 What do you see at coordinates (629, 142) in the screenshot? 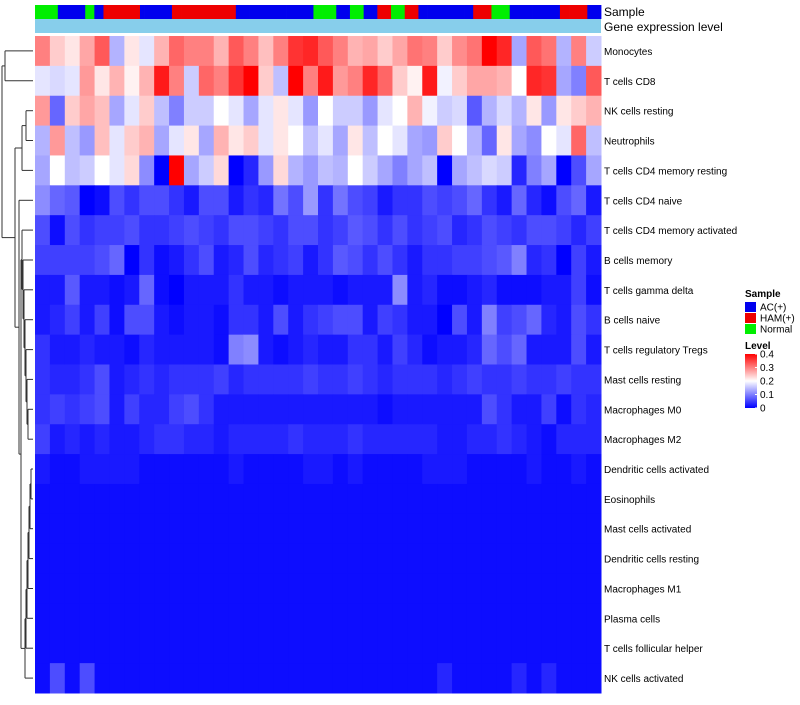
I see `row-label: Neutrophils` at bounding box center [629, 142].